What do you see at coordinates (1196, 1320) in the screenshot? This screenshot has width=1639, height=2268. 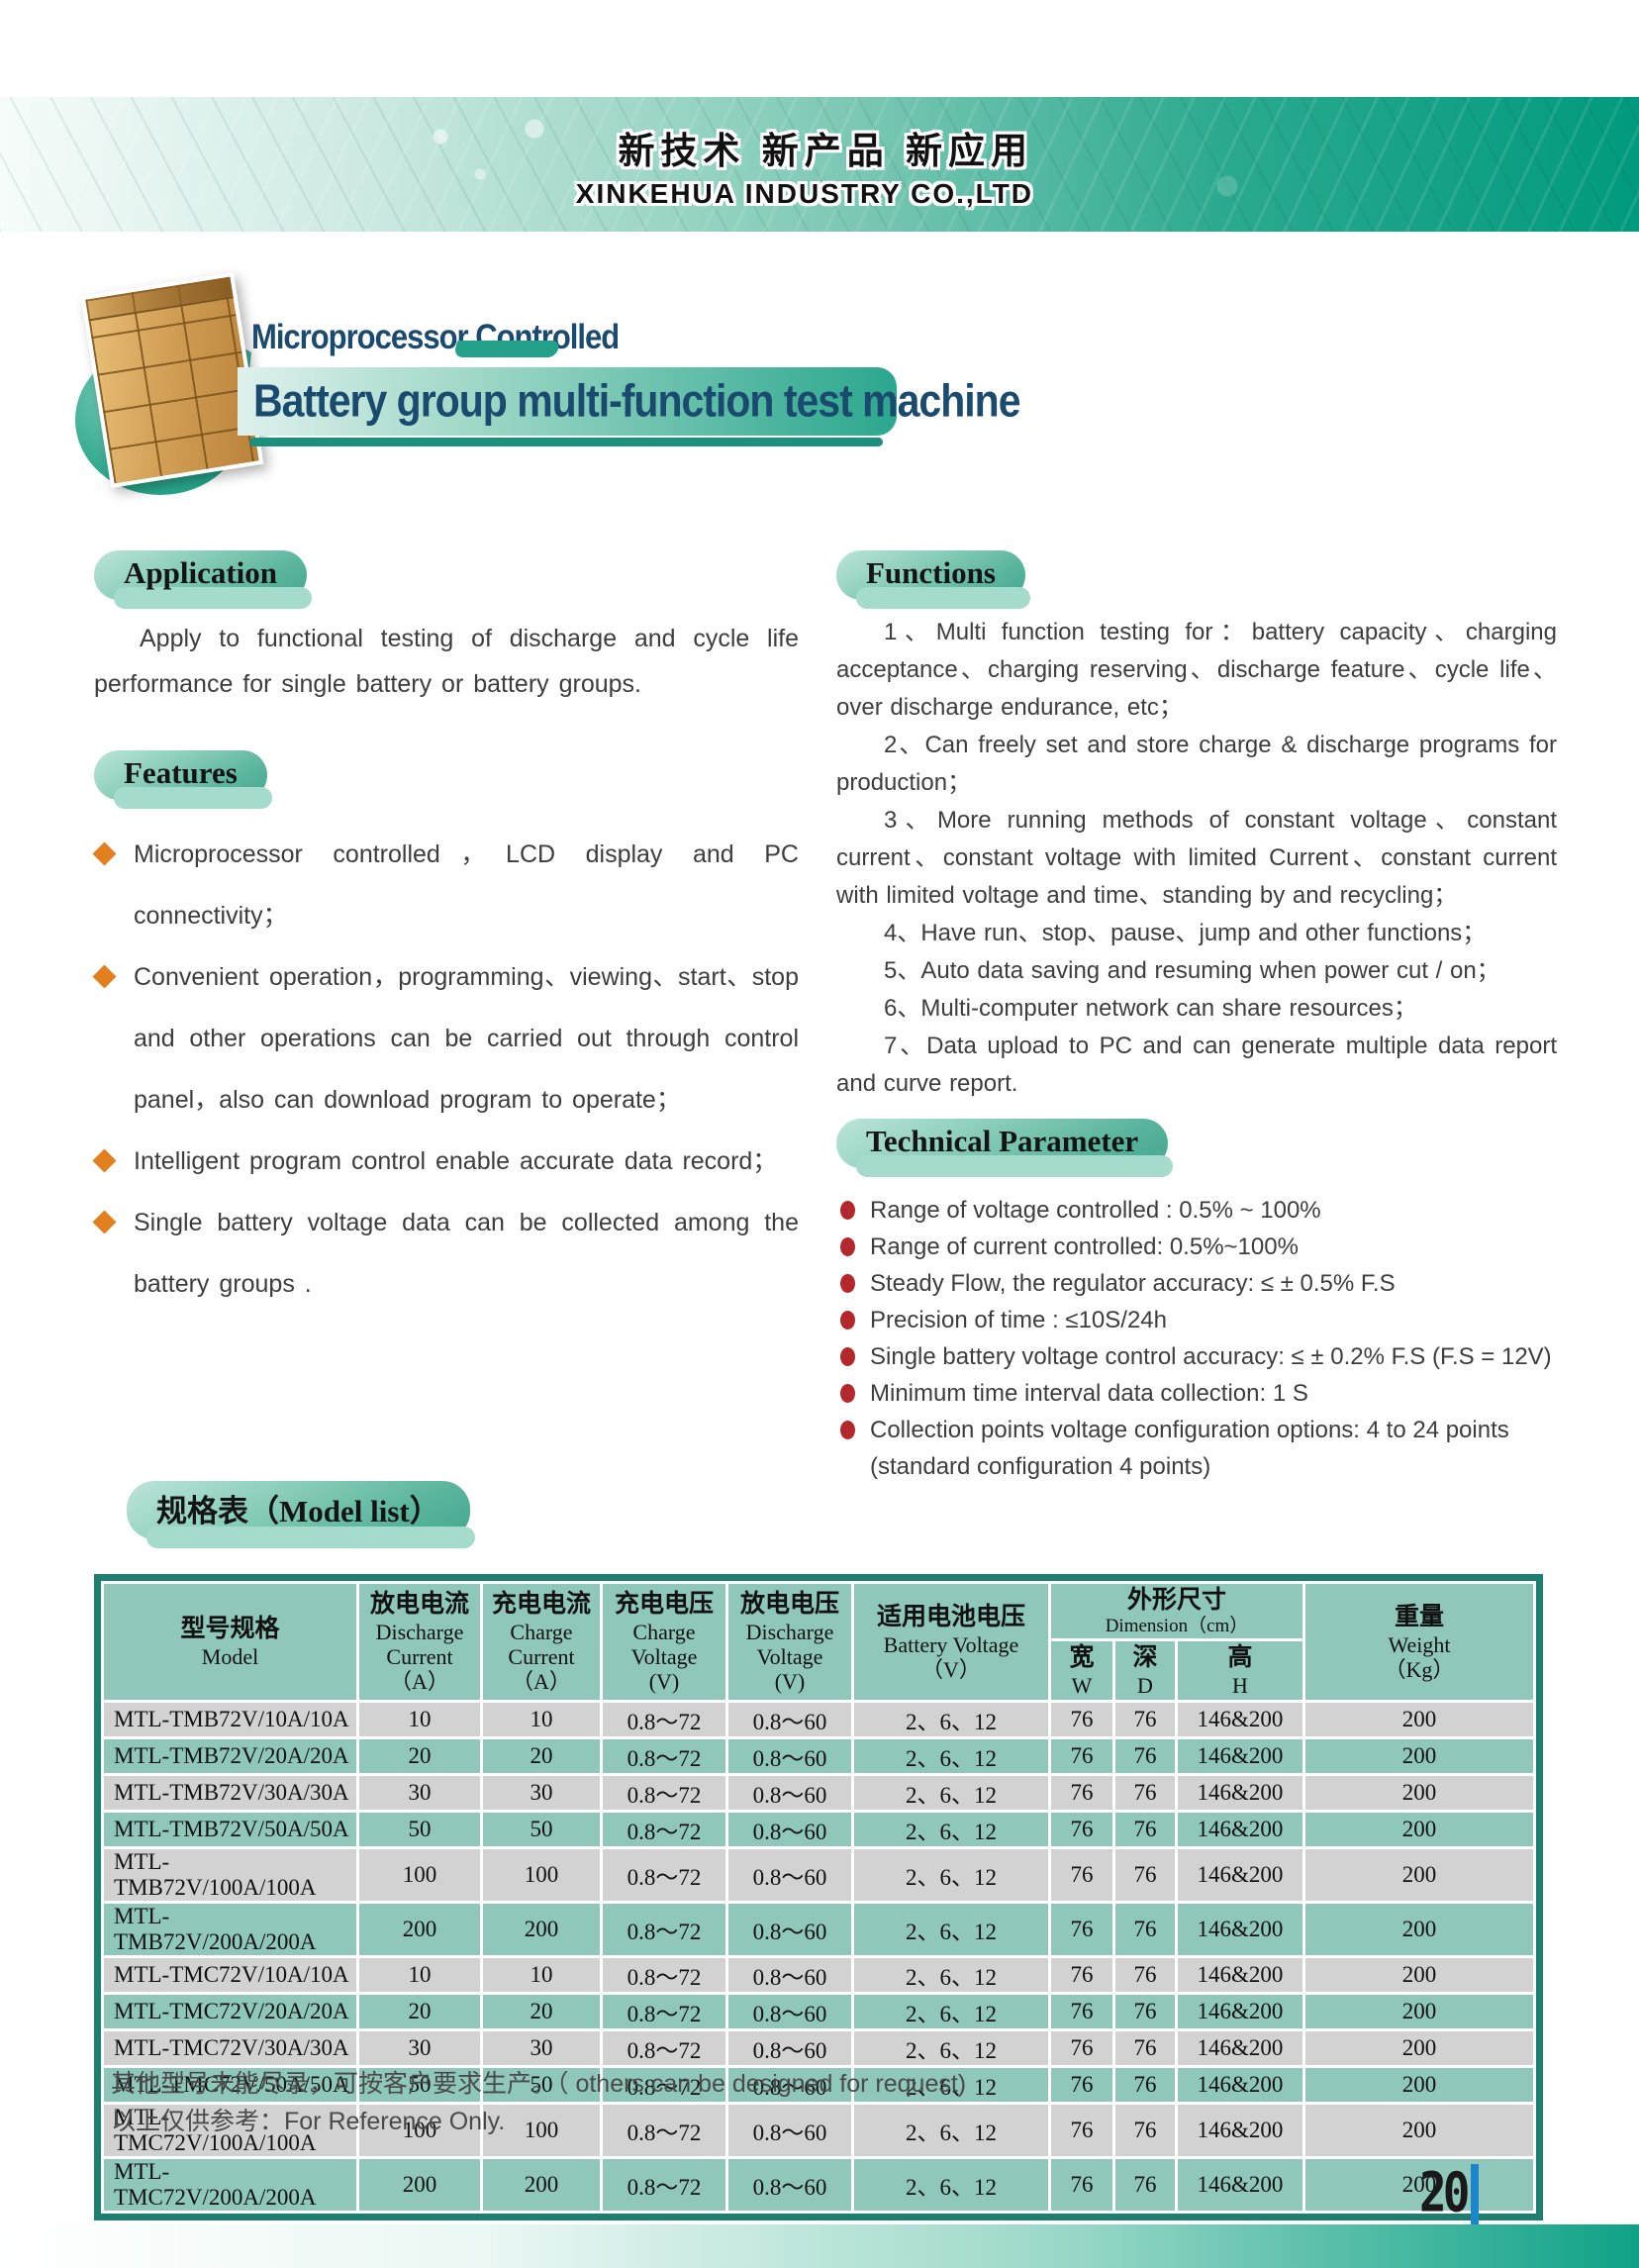 I see `technical-parameter-item: Precision of time : ≤10S/24h` at bounding box center [1196, 1320].